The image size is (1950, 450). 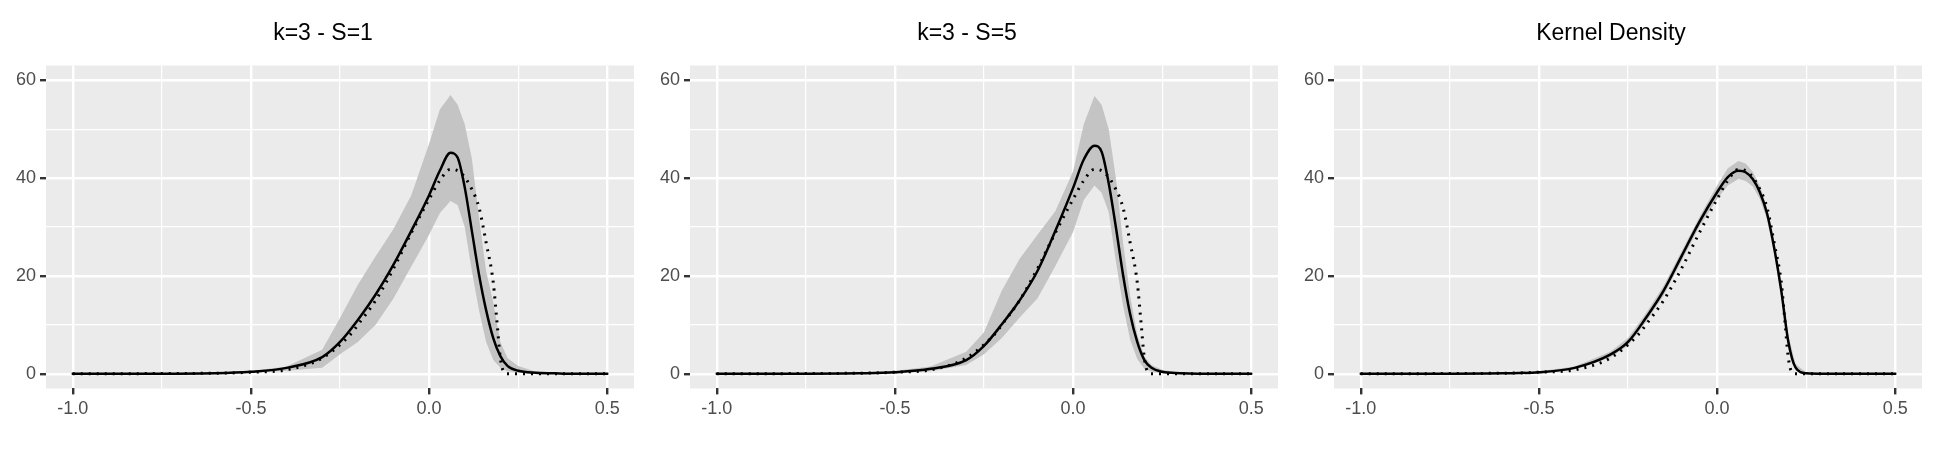 I want to click on chart-title: k=3 - S=5, so click(x=967, y=32).